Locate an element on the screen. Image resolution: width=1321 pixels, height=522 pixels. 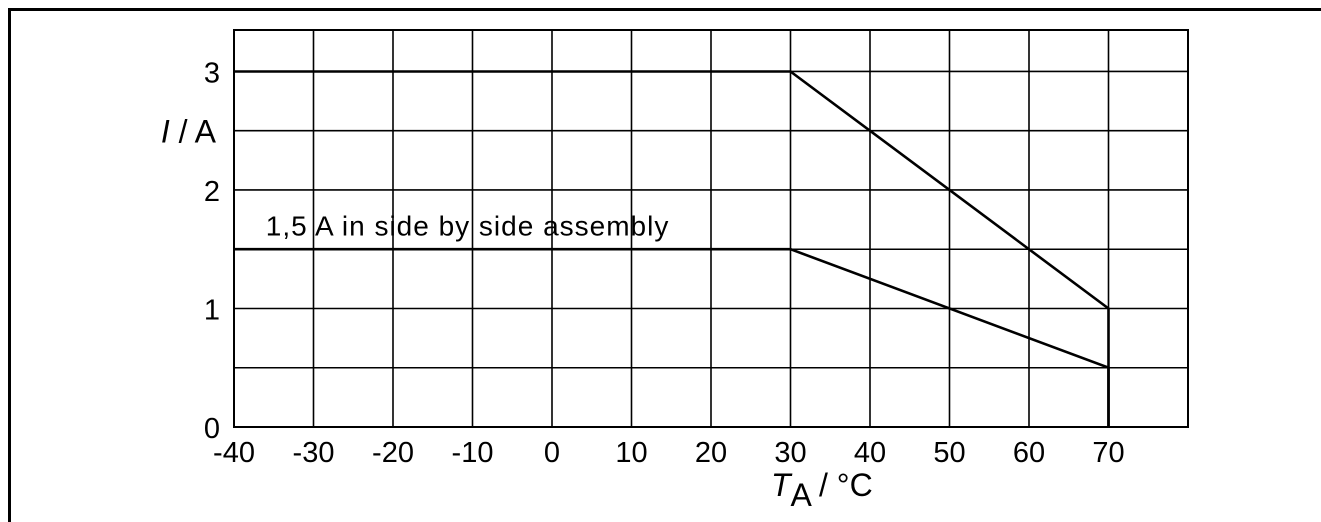
y-tick-label: 1 is located at coordinates (212, 310).